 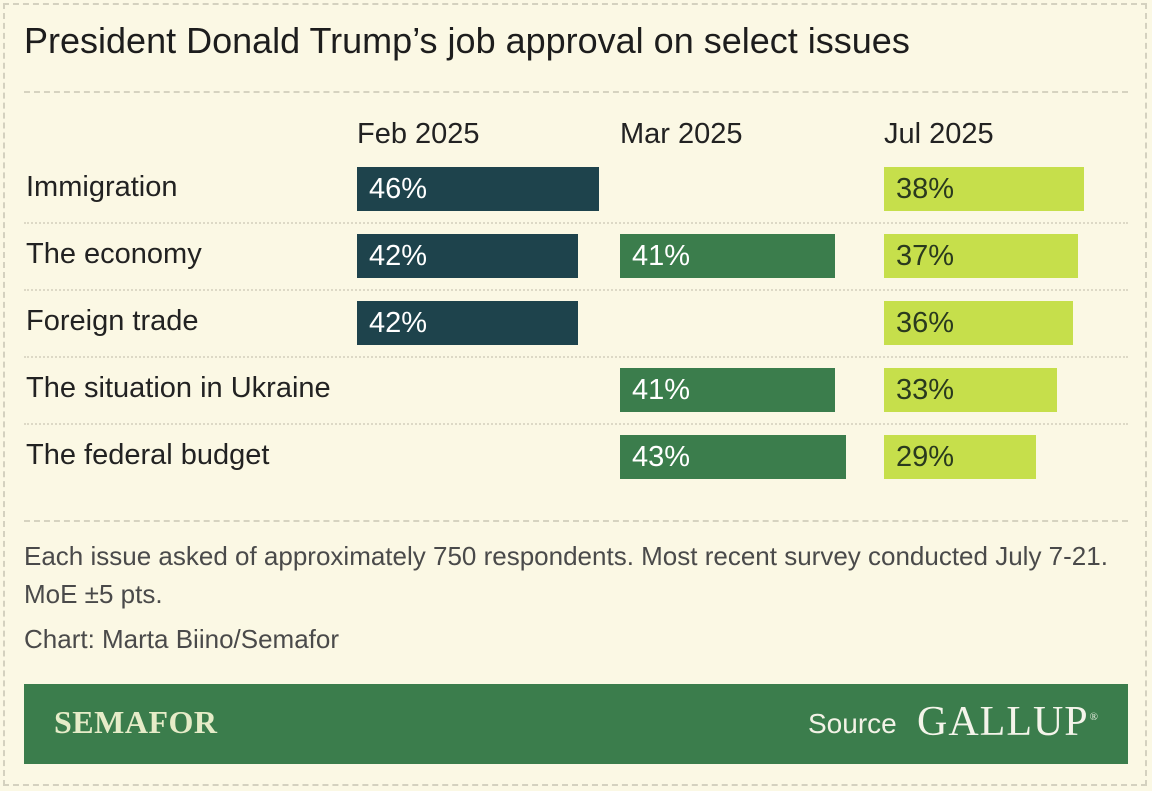 What do you see at coordinates (478, 189) in the screenshot?
I see `bar-feb: 46%` at bounding box center [478, 189].